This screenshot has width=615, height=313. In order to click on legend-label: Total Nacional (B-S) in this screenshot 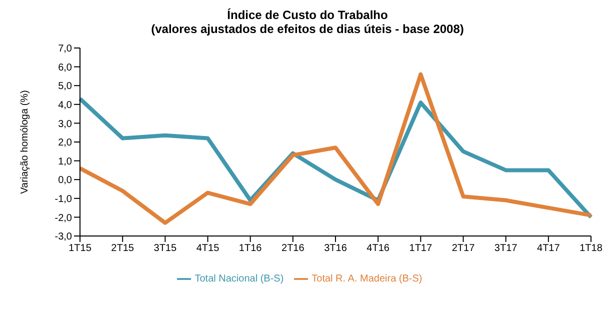, I will do `click(239, 279)`.